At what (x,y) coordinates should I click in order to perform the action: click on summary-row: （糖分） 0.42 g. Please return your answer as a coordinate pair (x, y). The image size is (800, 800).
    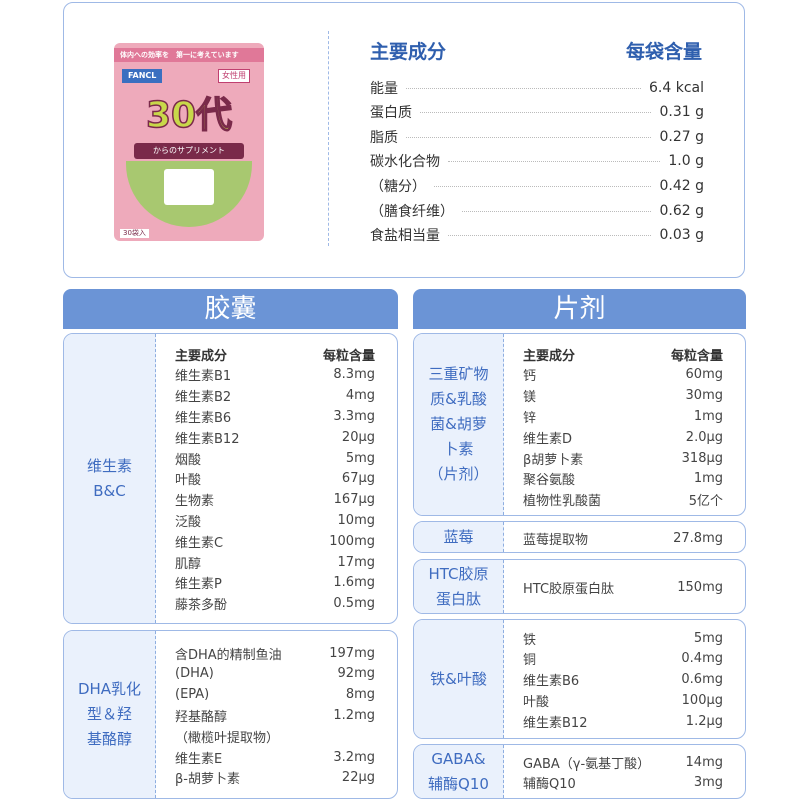
    Looking at the image, I should click on (537, 186).